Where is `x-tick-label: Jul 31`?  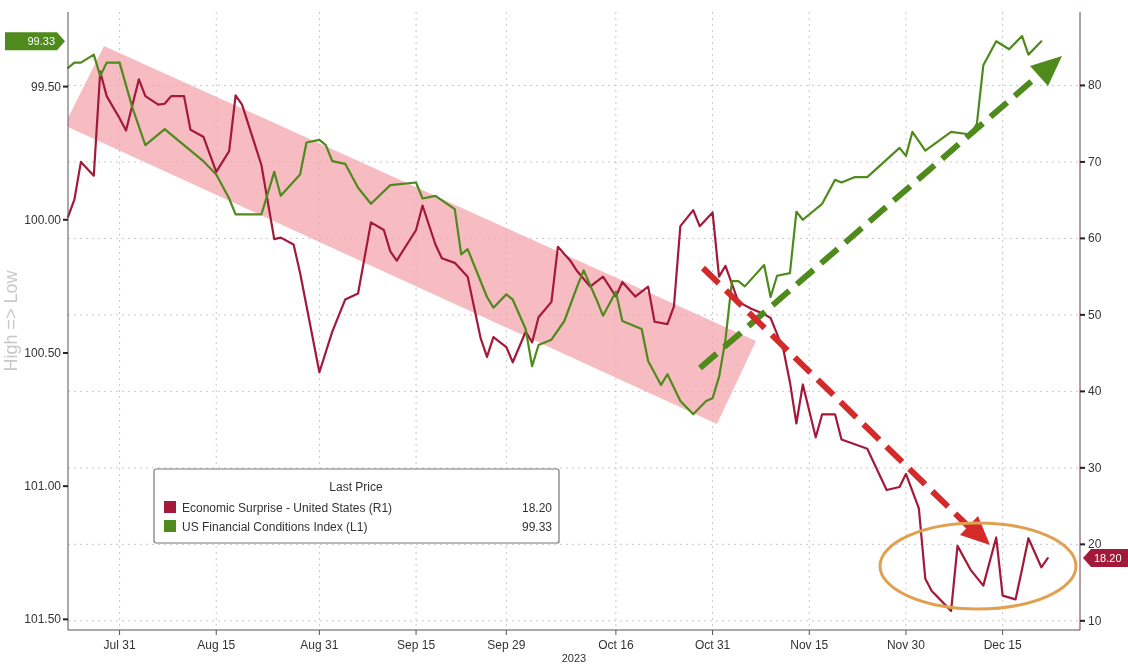 x-tick-label: Jul 31 is located at coordinates (119, 645).